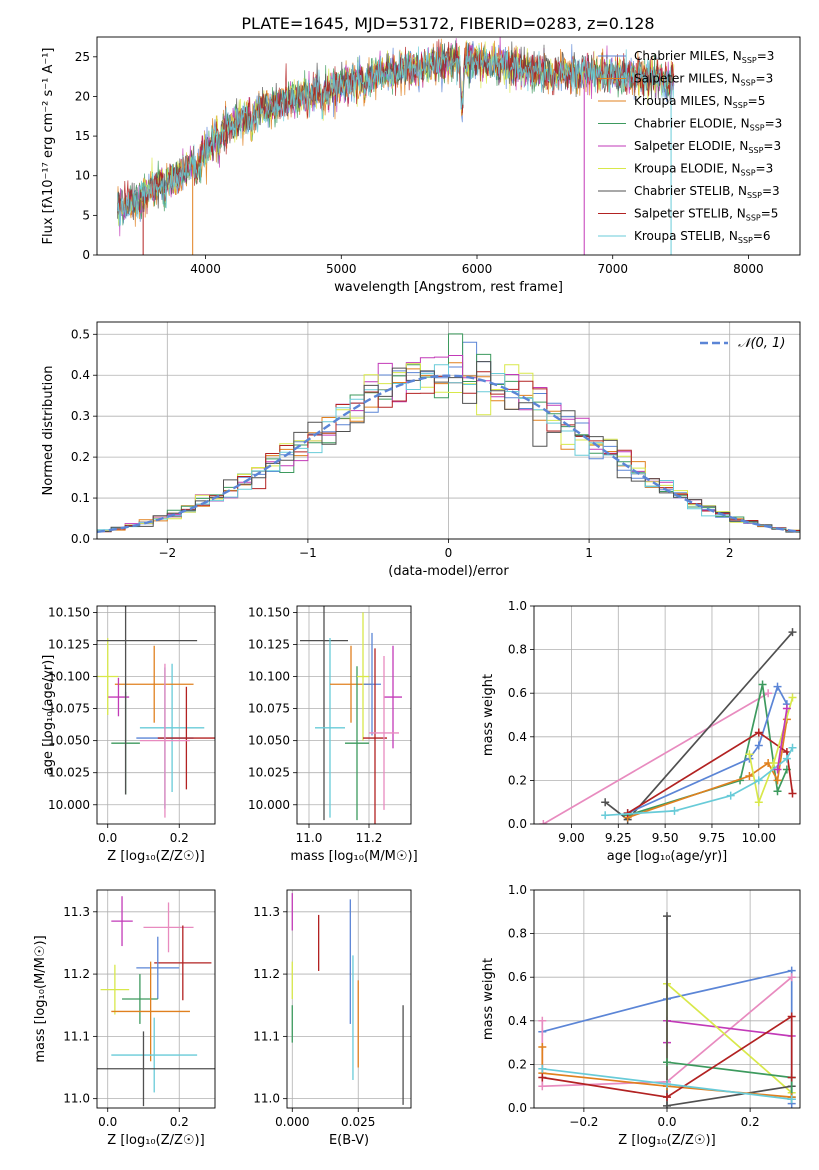 This screenshot has height=1170, width=819. What do you see at coordinates (704, 57) in the screenshot?
I see `legend-label: Chabrier MILES, NSSP=3` at bounding box center [704, 57].